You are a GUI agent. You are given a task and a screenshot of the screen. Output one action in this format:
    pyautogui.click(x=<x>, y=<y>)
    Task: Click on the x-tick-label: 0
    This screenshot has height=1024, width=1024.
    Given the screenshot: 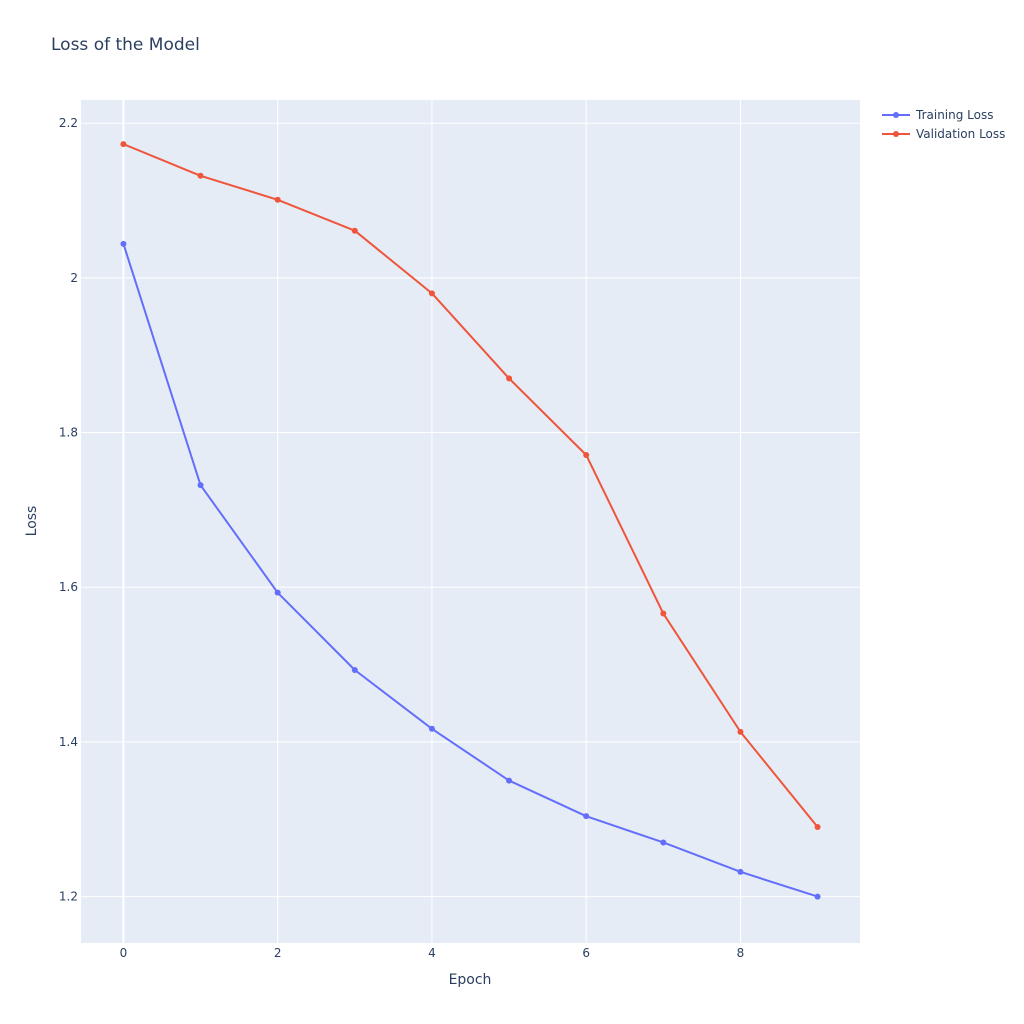 What is the action you would take?
    pyautogui.click(x=124, y=953)
    